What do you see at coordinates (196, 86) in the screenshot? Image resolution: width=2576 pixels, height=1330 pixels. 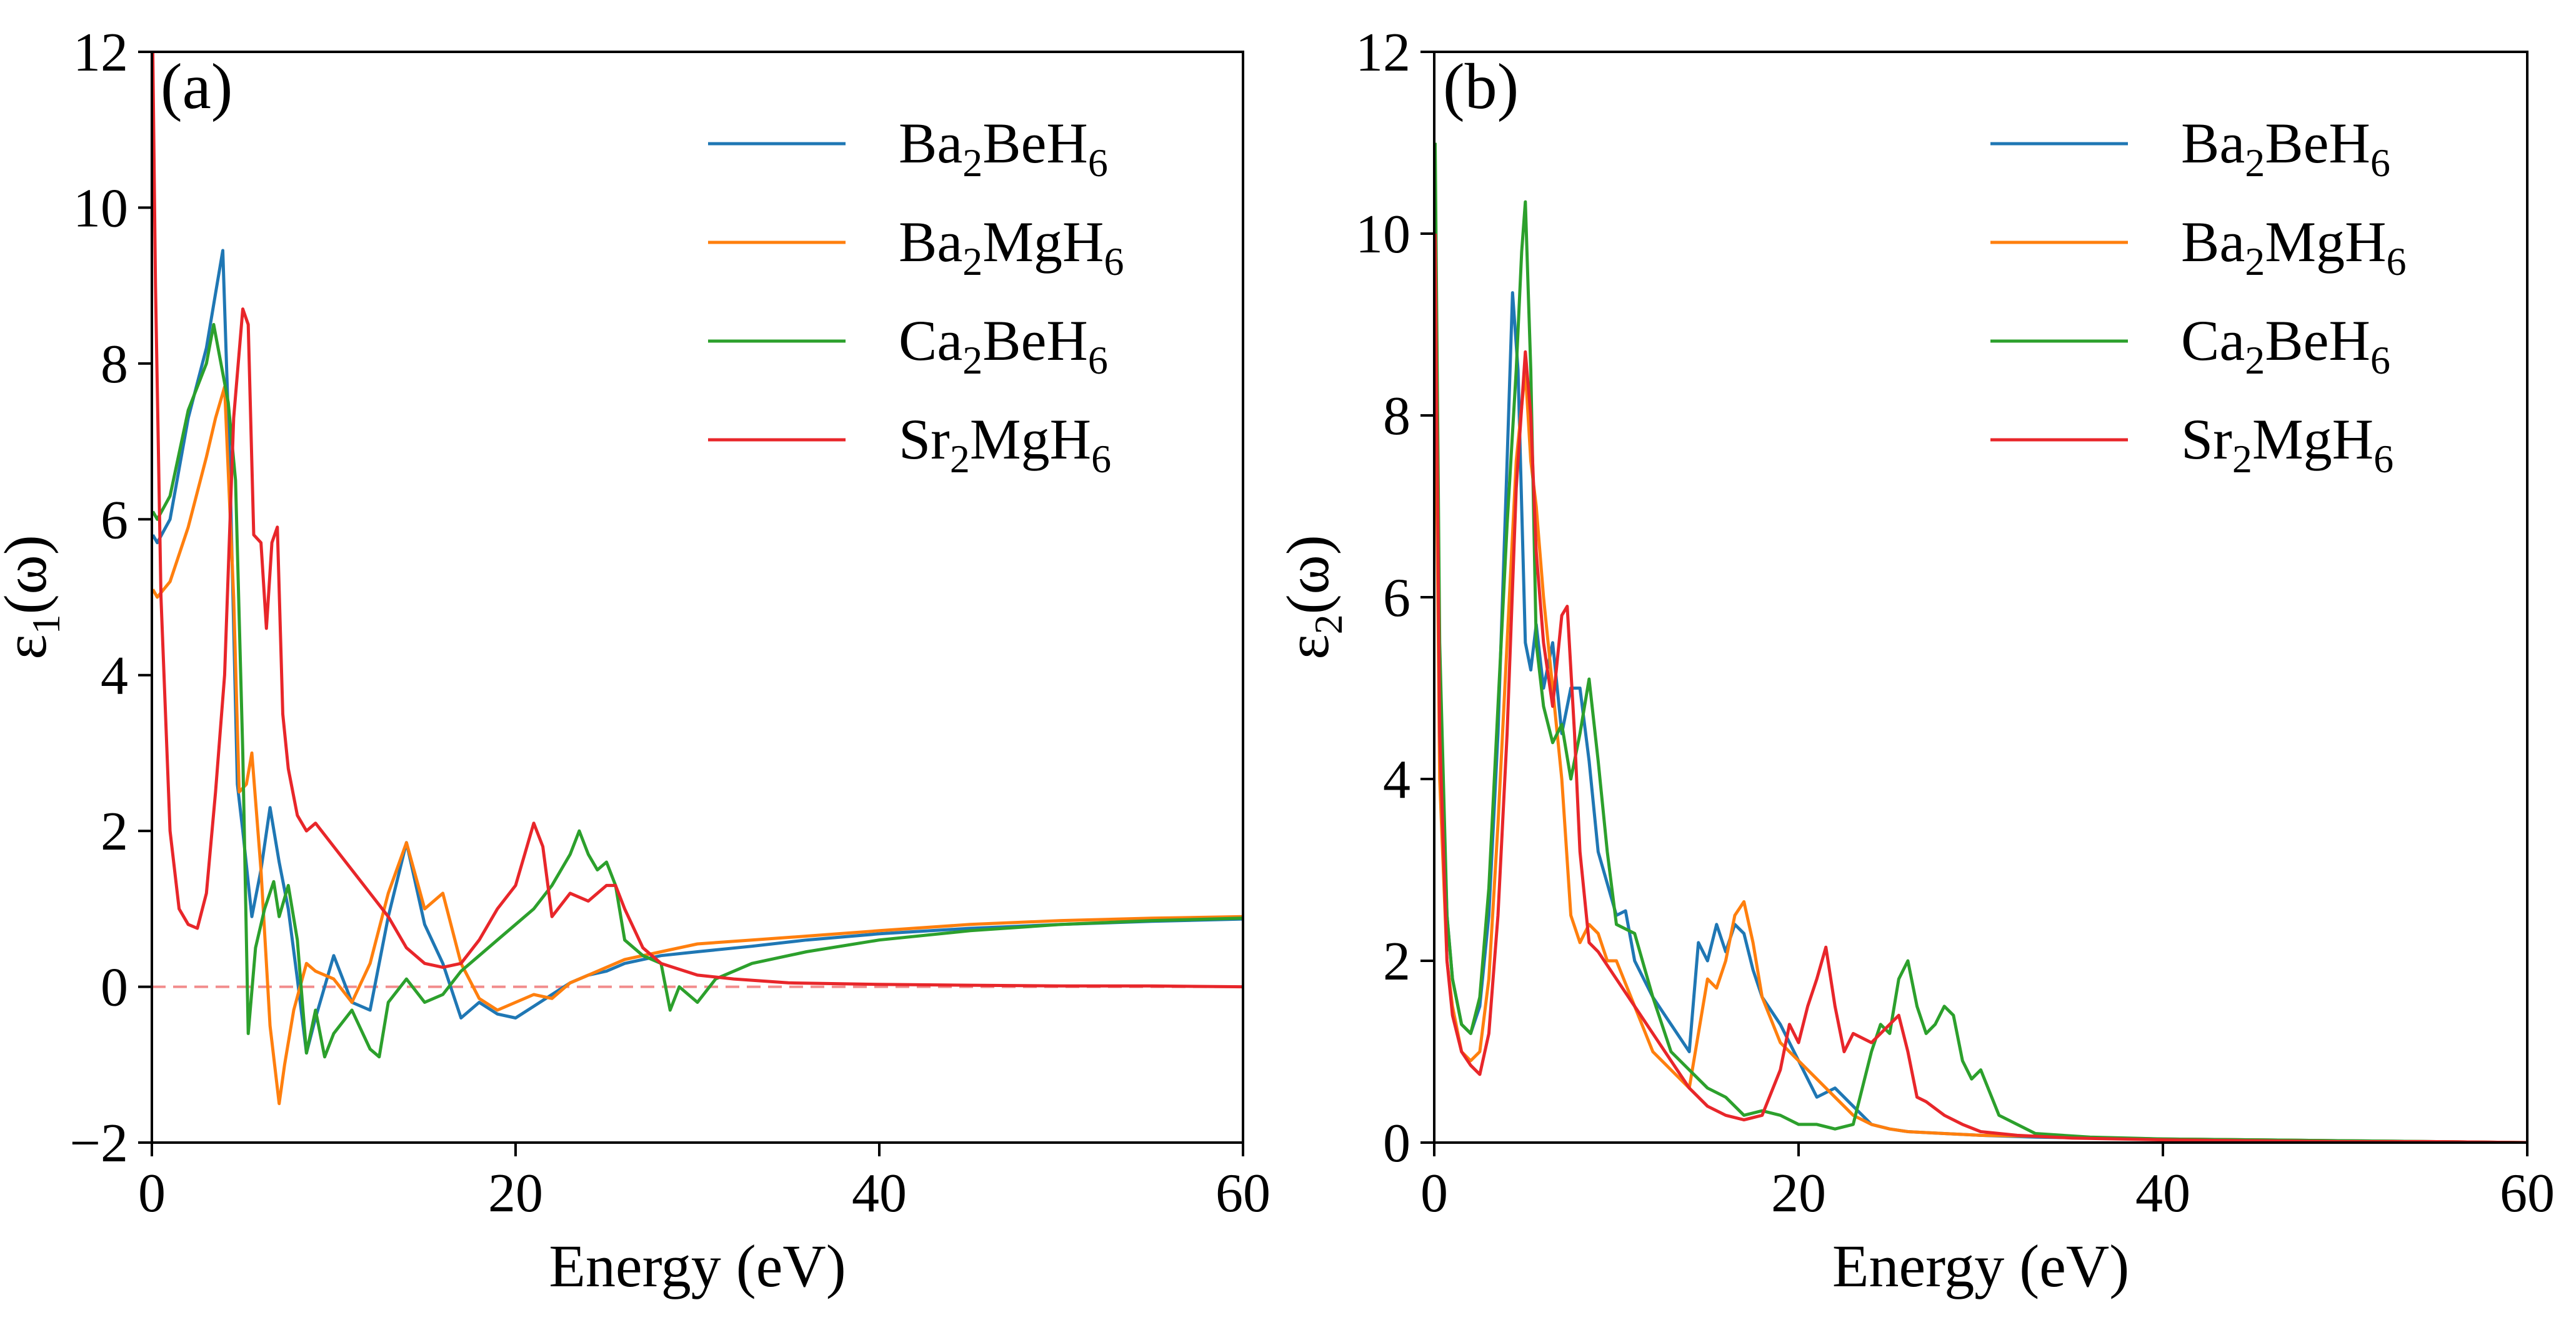 I see `panel-label: (a)` at bounding box center [196, 86].